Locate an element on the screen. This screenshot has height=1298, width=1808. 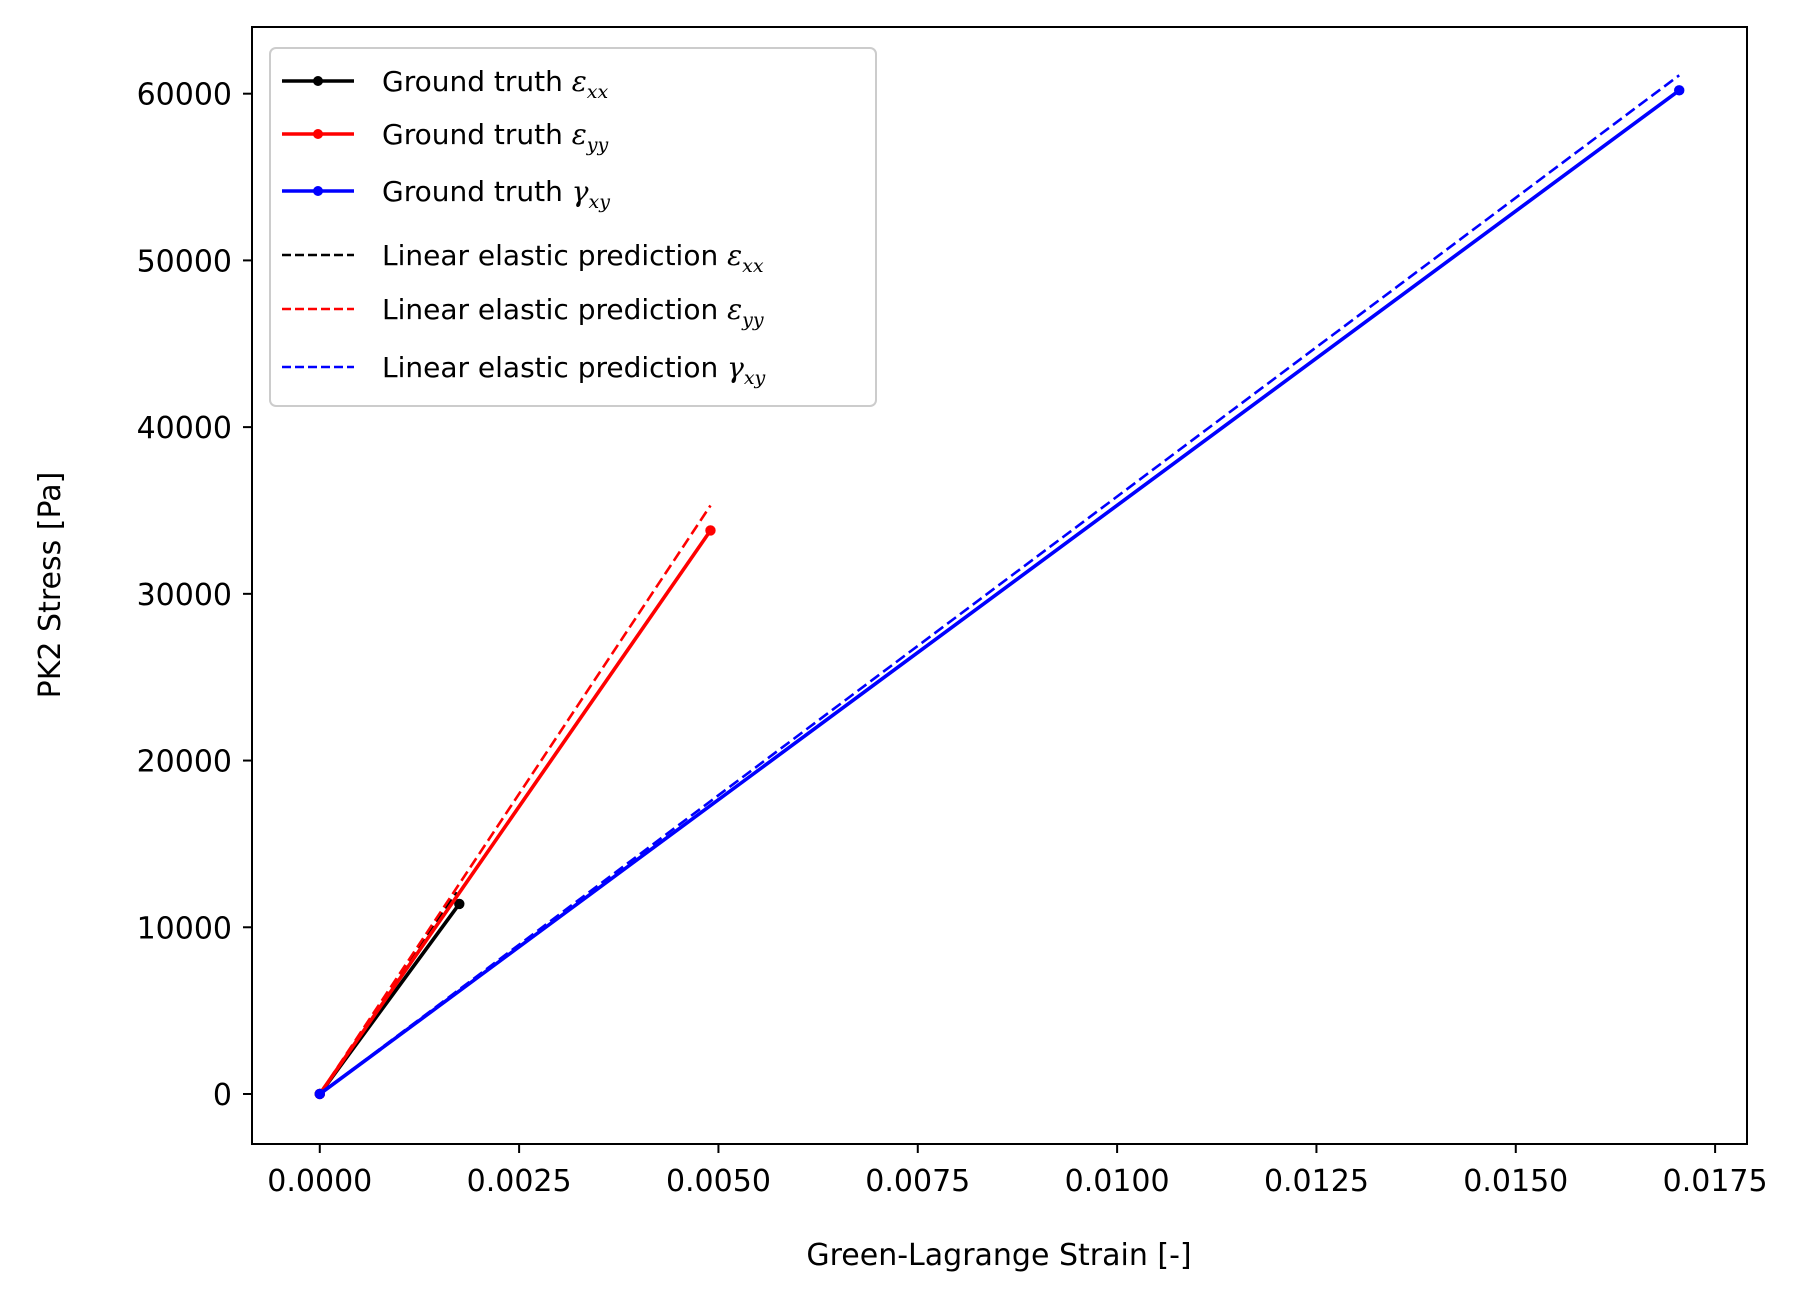
legend-marker-ground-truth-yy is located at coordinates (318, 134).